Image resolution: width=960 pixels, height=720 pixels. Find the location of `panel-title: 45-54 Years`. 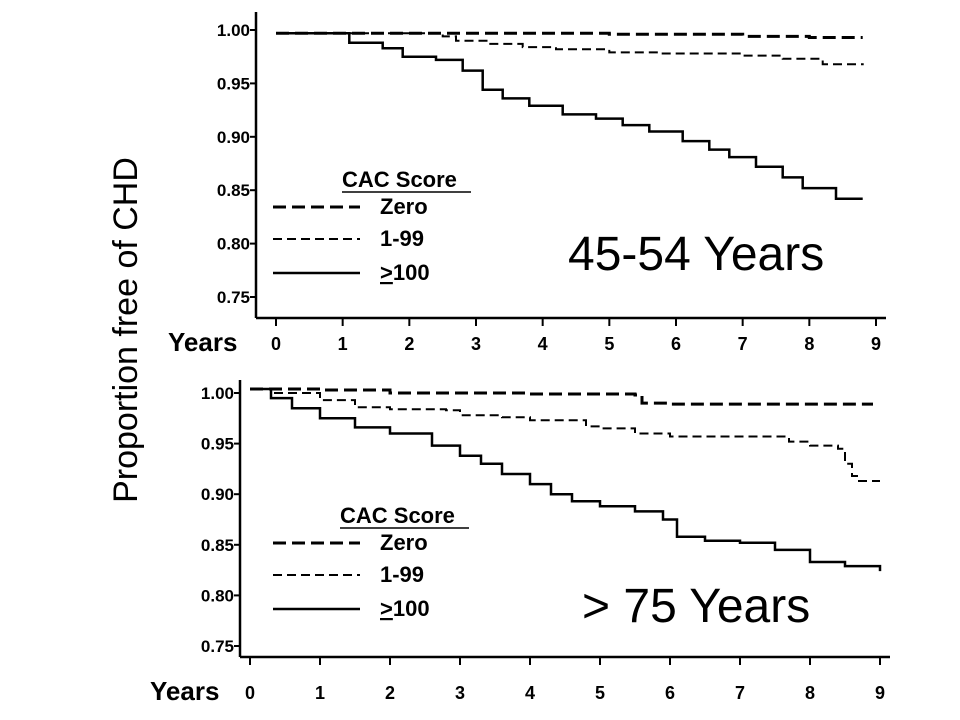

panel-title: 45-54 Years is located at coordinates (696, 254).